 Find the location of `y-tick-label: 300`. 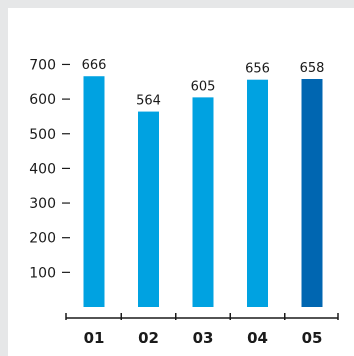

y-tick-label: 300 is located at coordinates (42, 204).